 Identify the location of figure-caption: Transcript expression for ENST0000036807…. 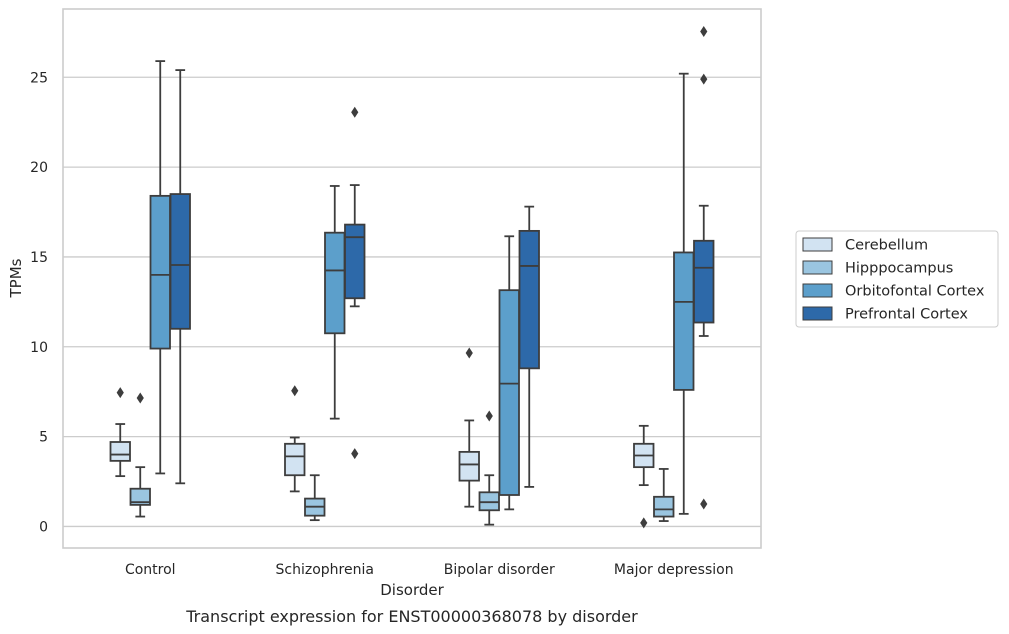
(411, 616).